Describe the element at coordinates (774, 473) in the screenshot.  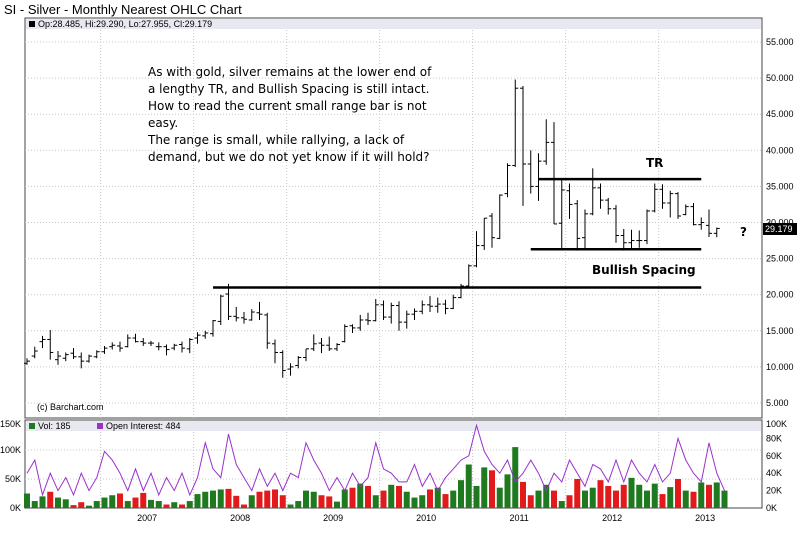
I see `oi-tick-label: 40K` at that location.